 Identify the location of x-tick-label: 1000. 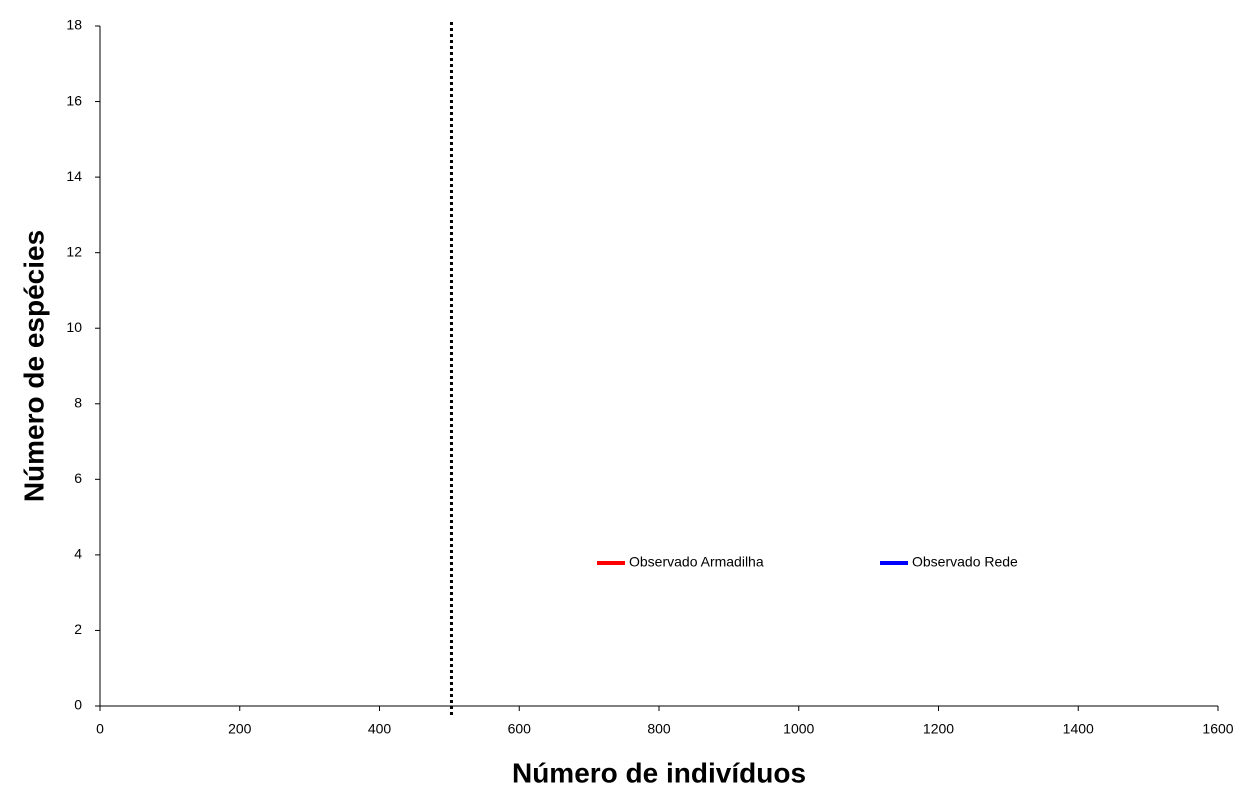
(798, 729).